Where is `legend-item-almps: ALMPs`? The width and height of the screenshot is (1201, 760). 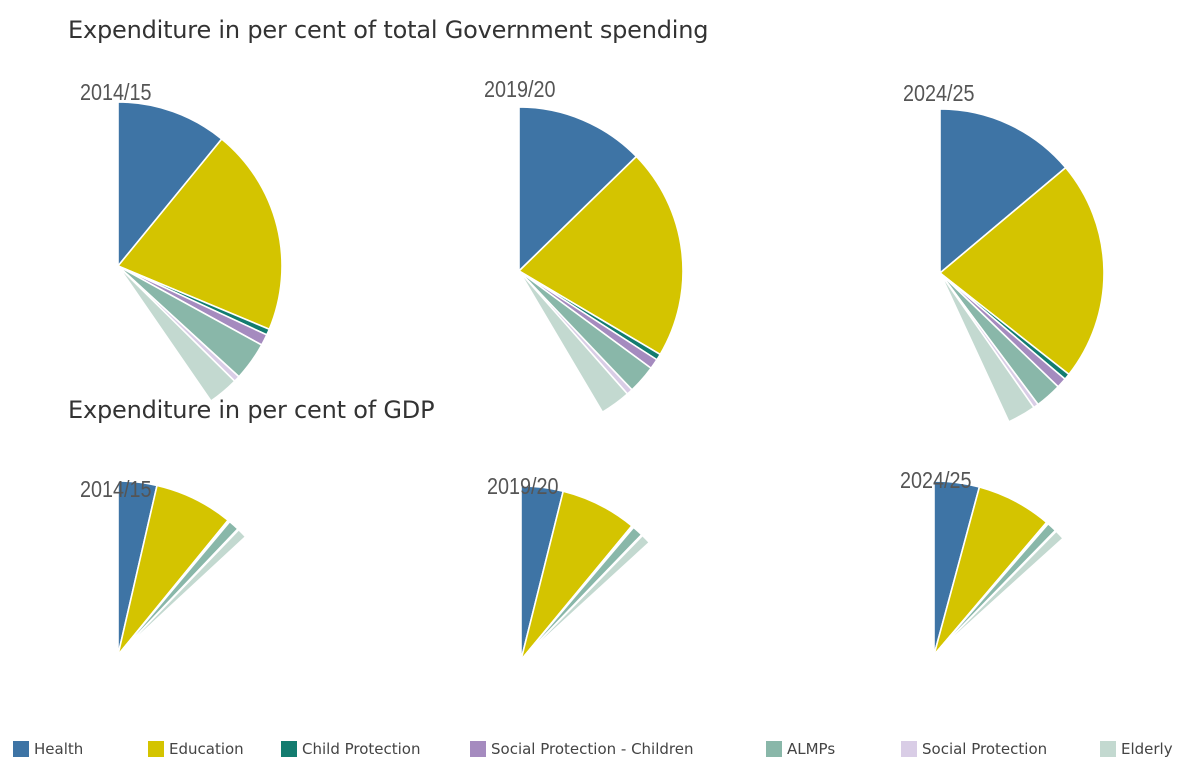 legend-item-almps: ALMPs is located at coordinates (800, 749).